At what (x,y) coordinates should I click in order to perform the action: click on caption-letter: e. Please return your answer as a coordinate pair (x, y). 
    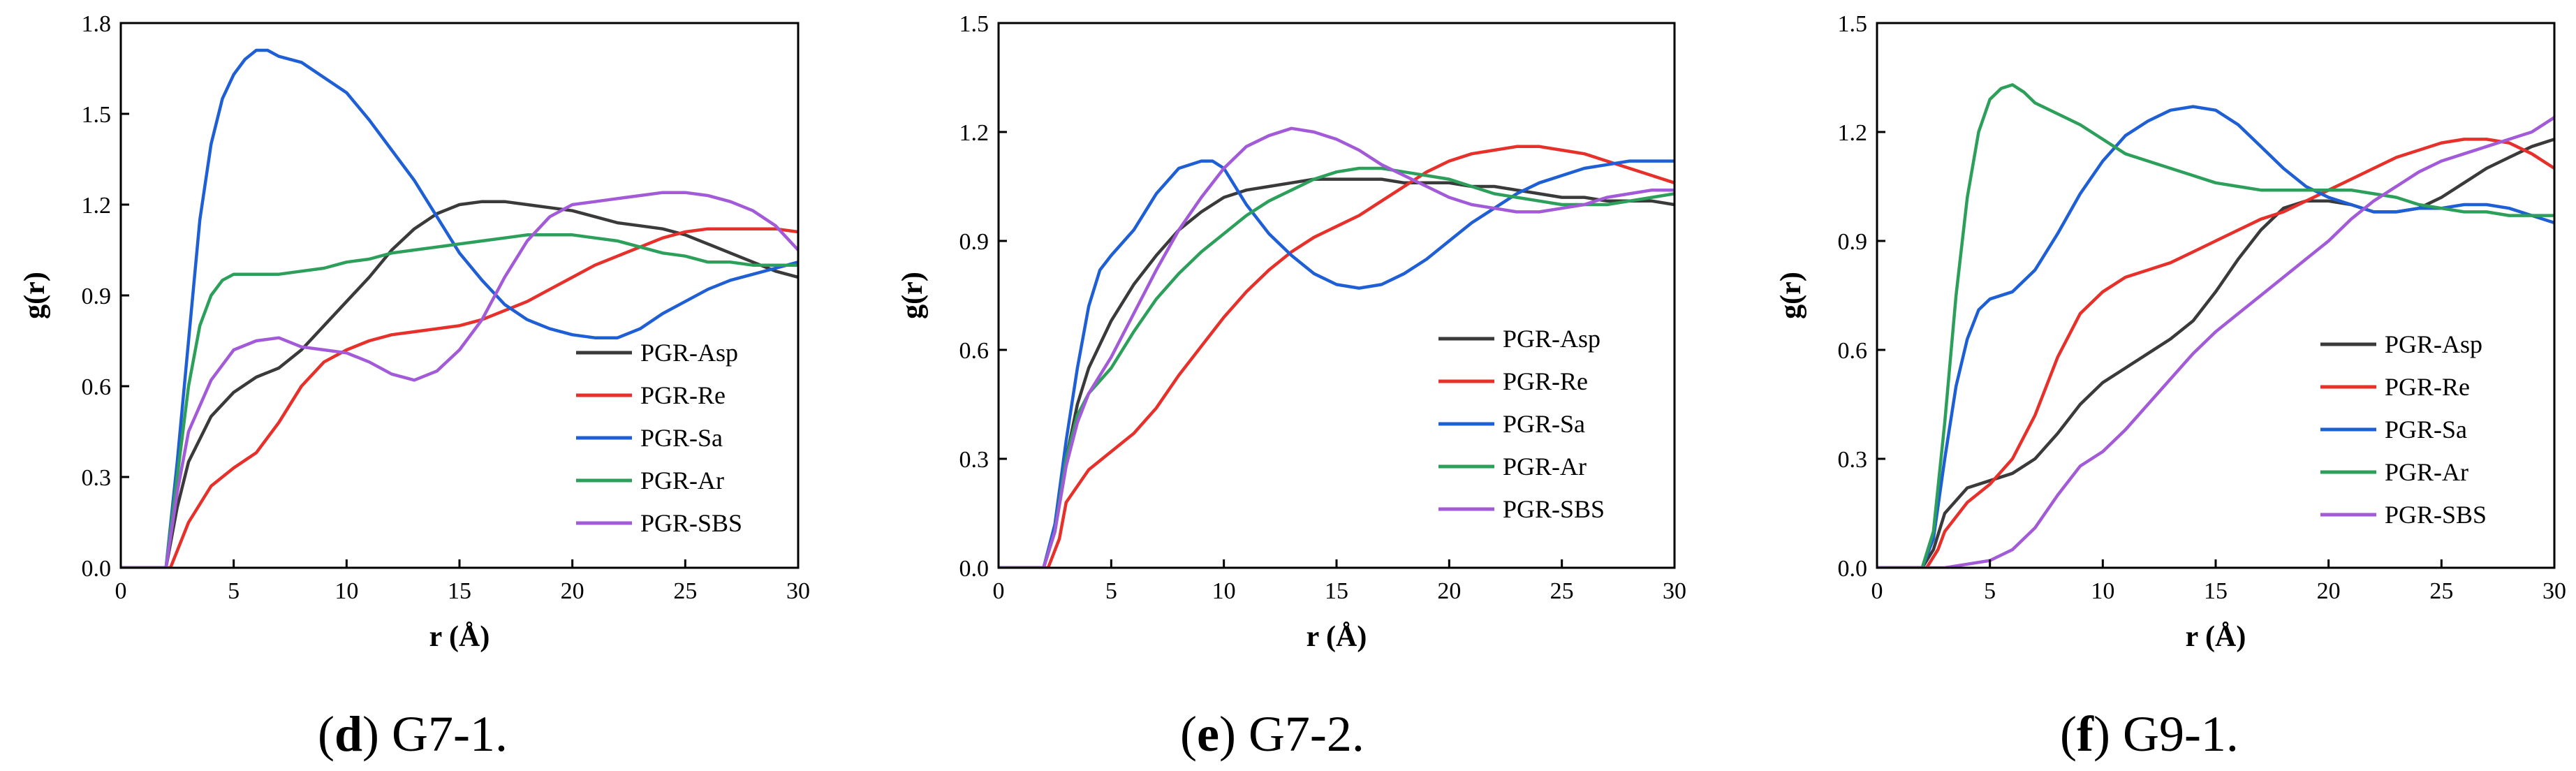
    Looking at the image, I should click on (1208, 734).